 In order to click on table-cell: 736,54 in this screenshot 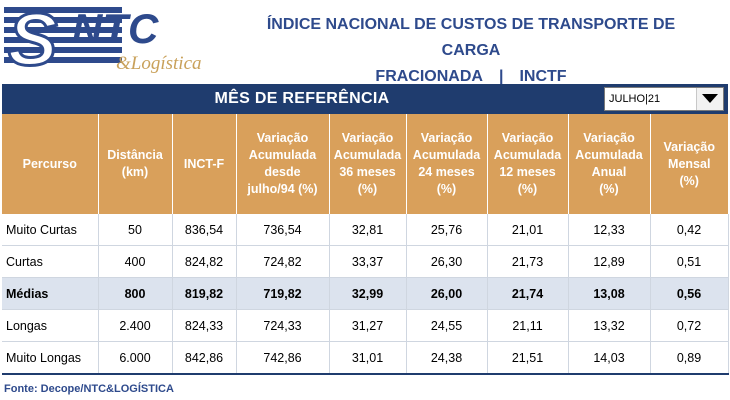, I will do `click(283, 230)`.